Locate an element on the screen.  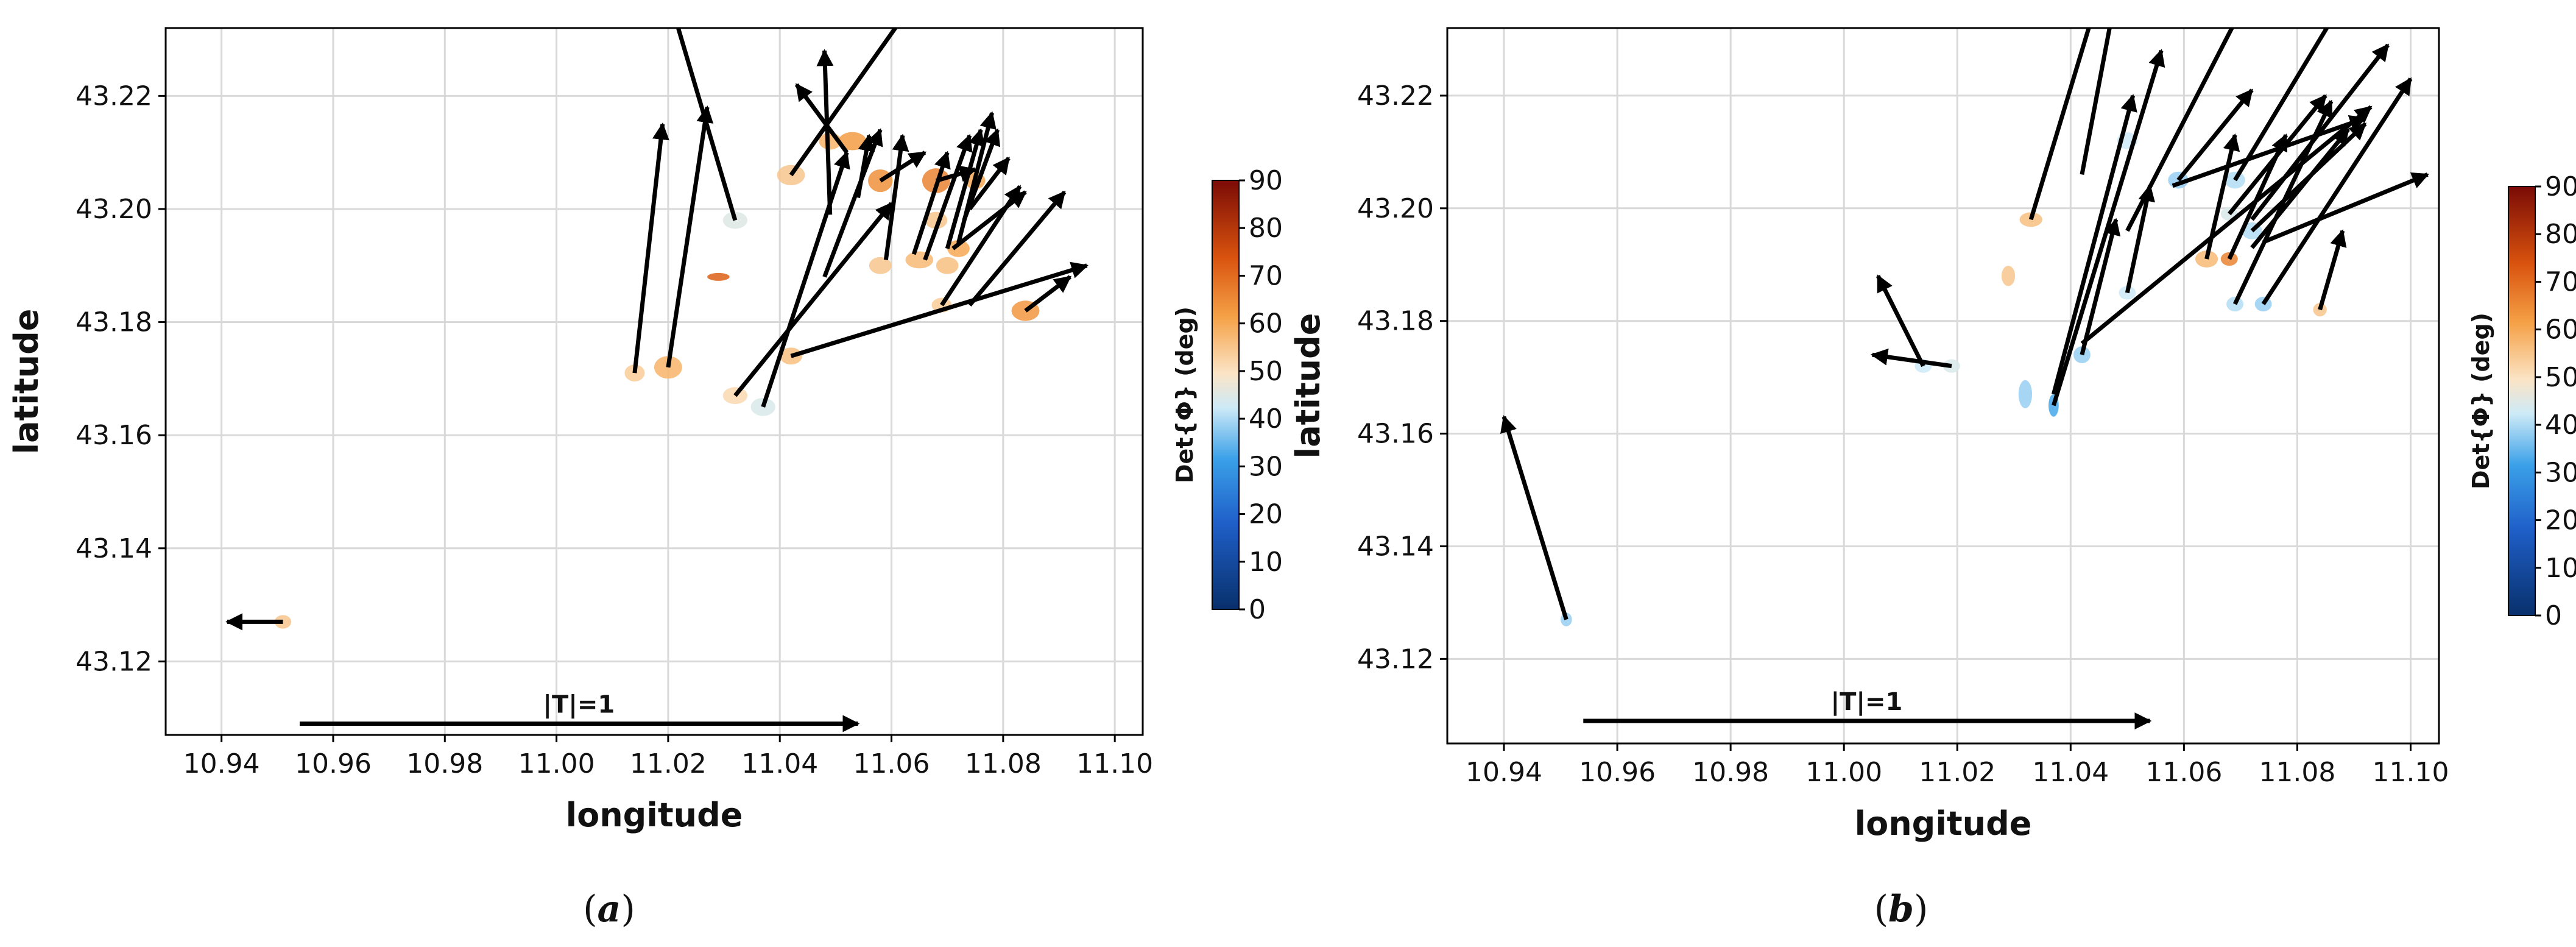
y-tick-label: 43.22 is located at coordinates (114, 96).